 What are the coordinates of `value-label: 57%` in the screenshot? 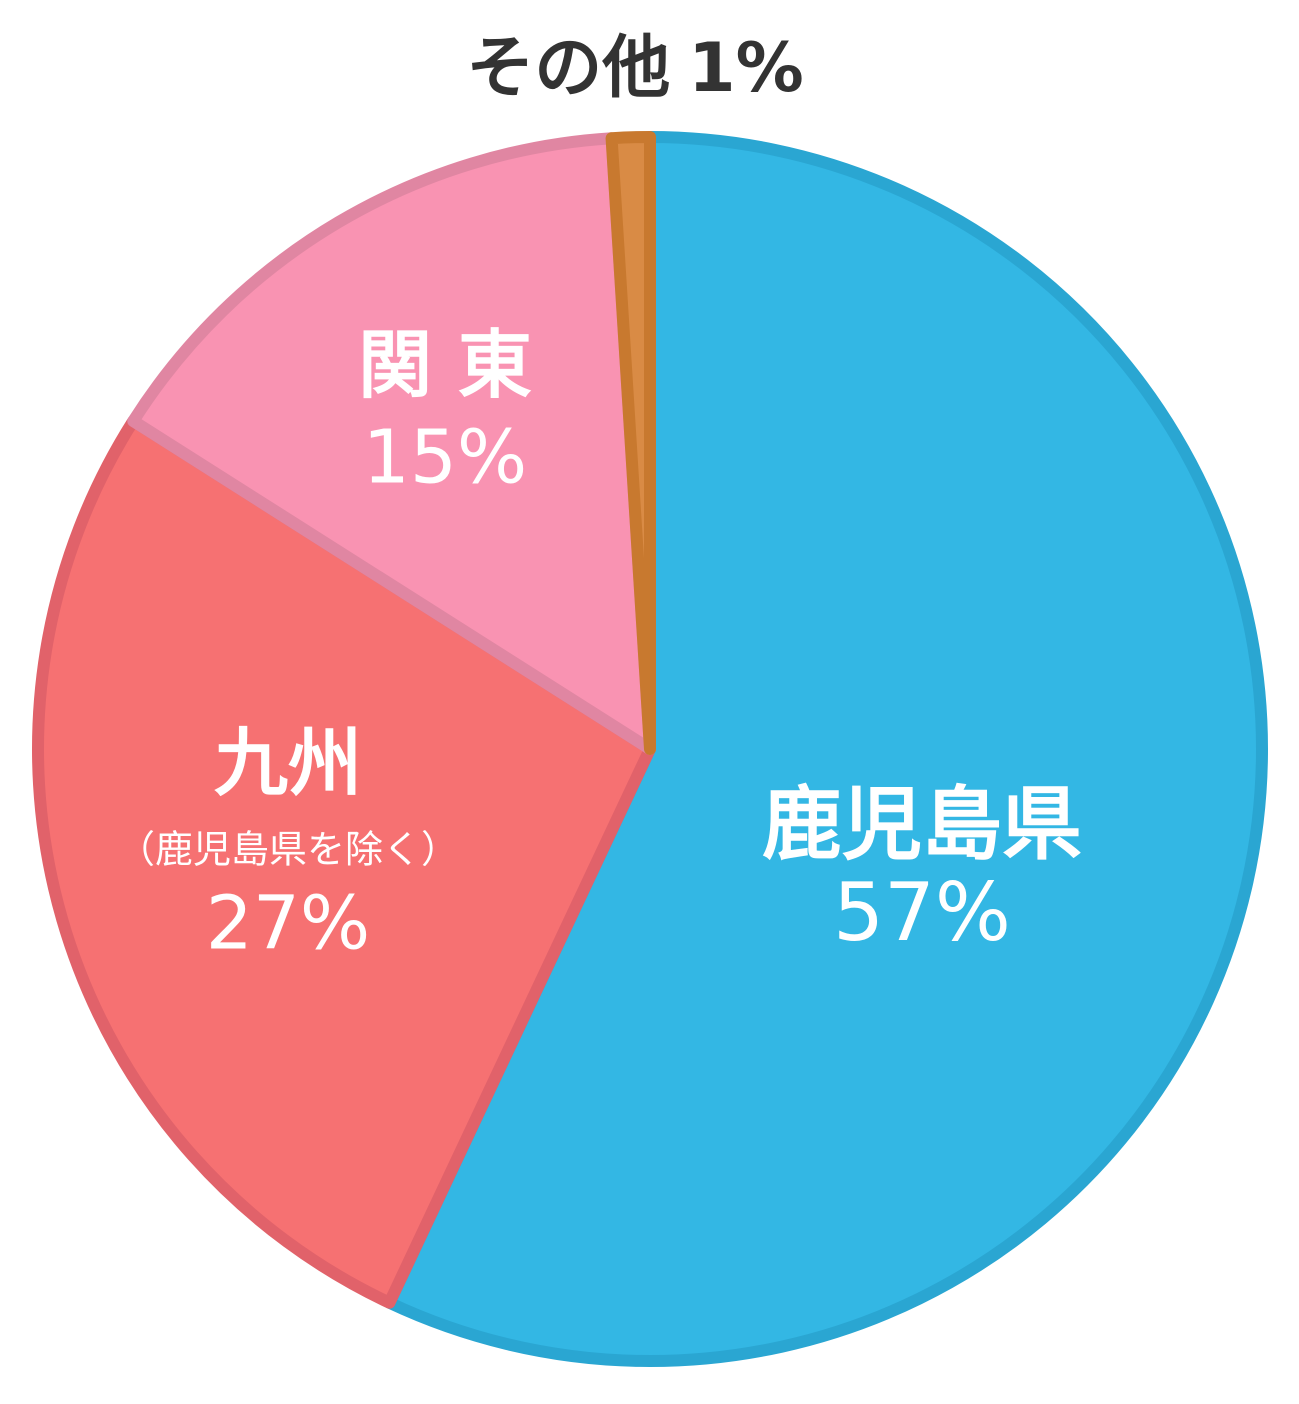 It's located at (922, 912).